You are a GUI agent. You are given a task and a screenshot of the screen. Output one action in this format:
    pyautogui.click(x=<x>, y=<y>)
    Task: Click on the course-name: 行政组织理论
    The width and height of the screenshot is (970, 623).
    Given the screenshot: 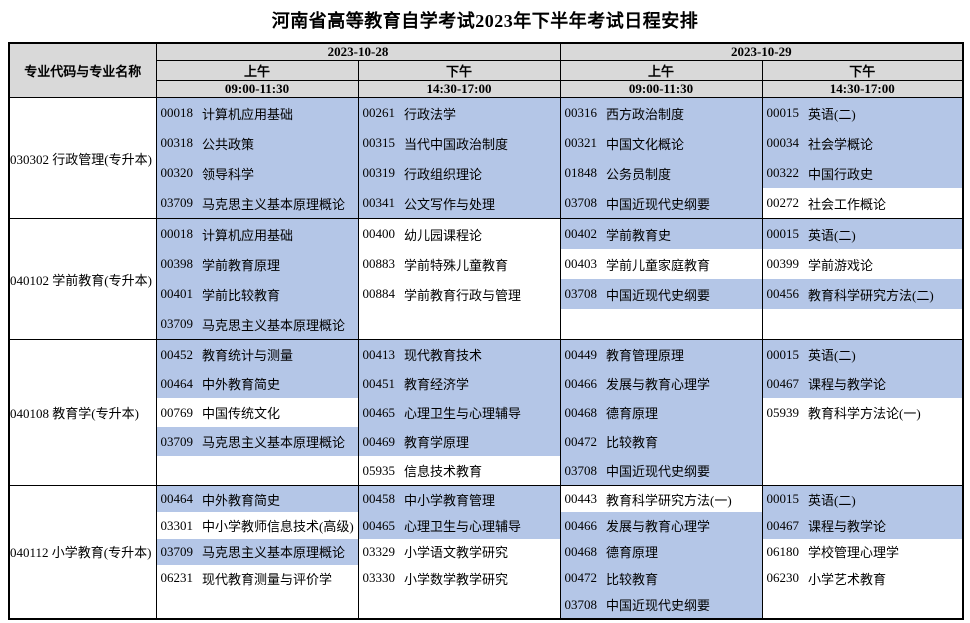 What is the action you would take?
    pyautogui.click(x=443, y=174)
    